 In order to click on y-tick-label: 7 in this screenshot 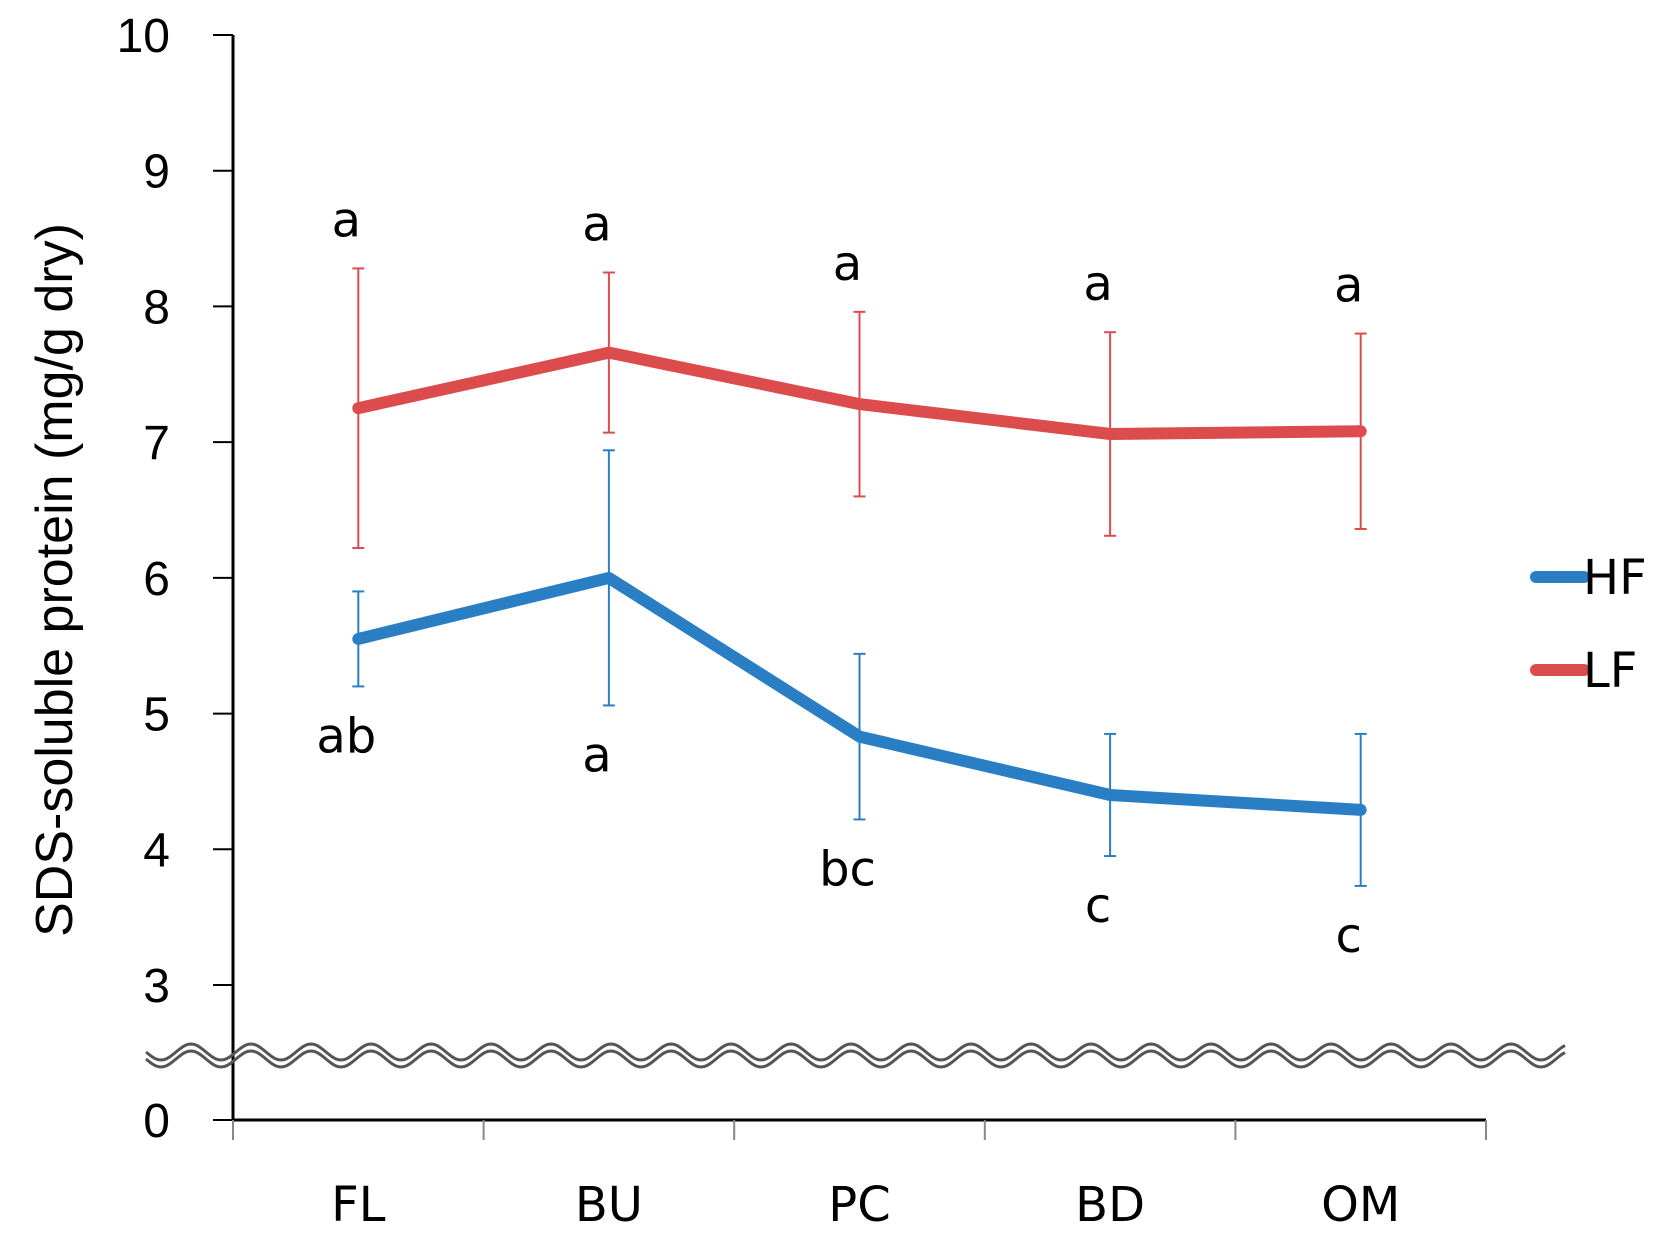, I will do `click(156, 443)`.